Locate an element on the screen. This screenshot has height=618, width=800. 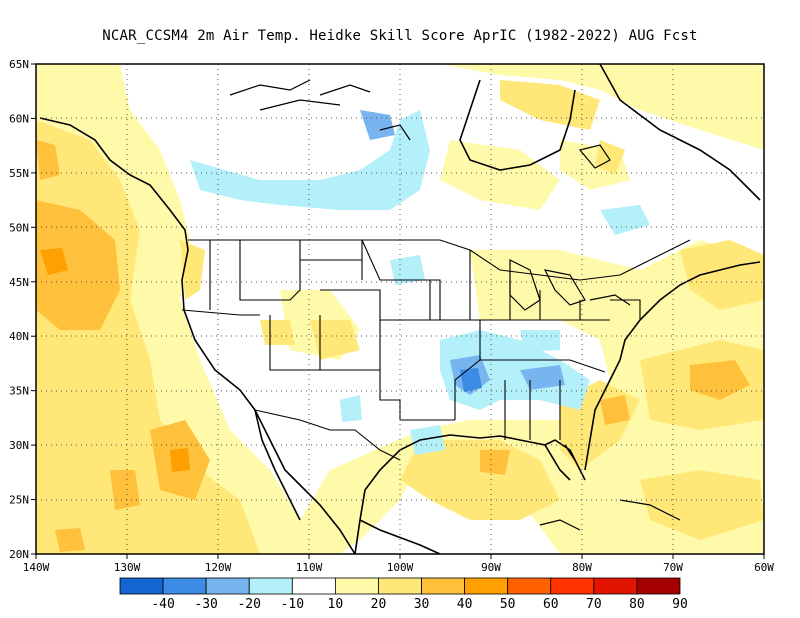
y-tick-label: 45N is located at coordinates (19, 282).